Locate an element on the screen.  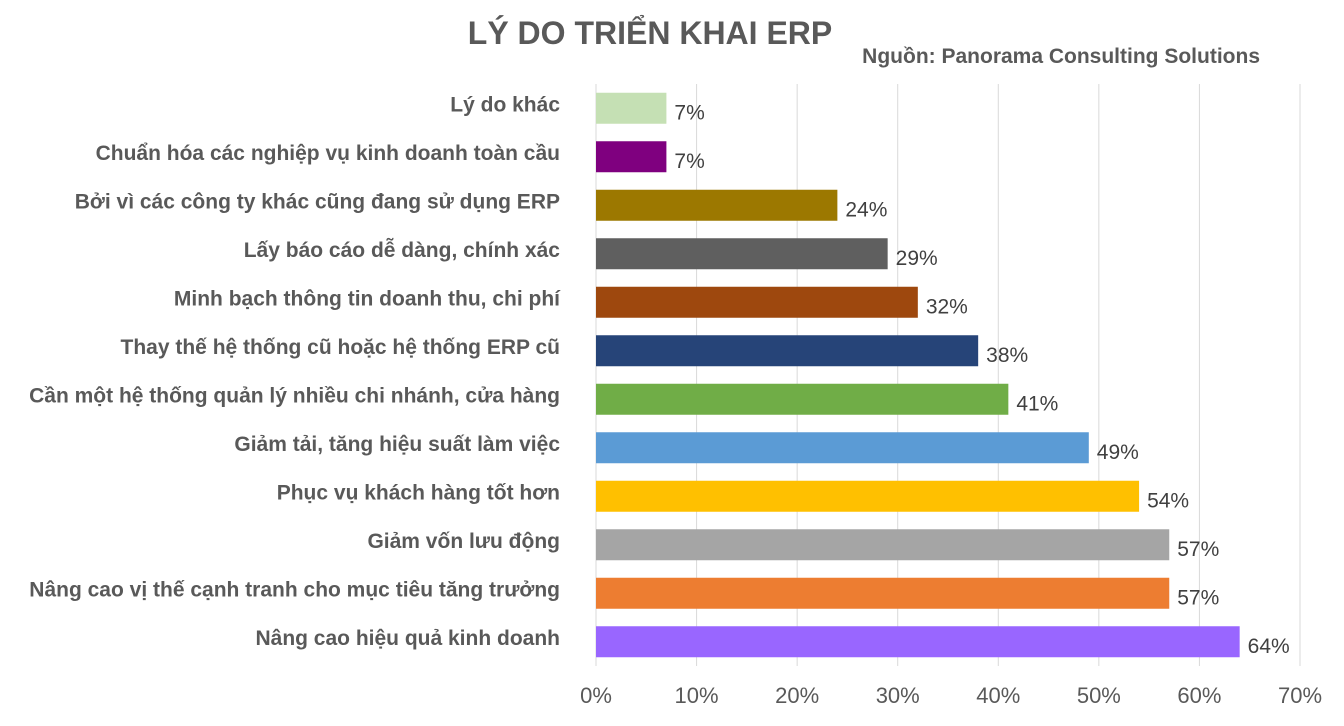
x-tick-label: 50% is located at coordinates (1099, 695).